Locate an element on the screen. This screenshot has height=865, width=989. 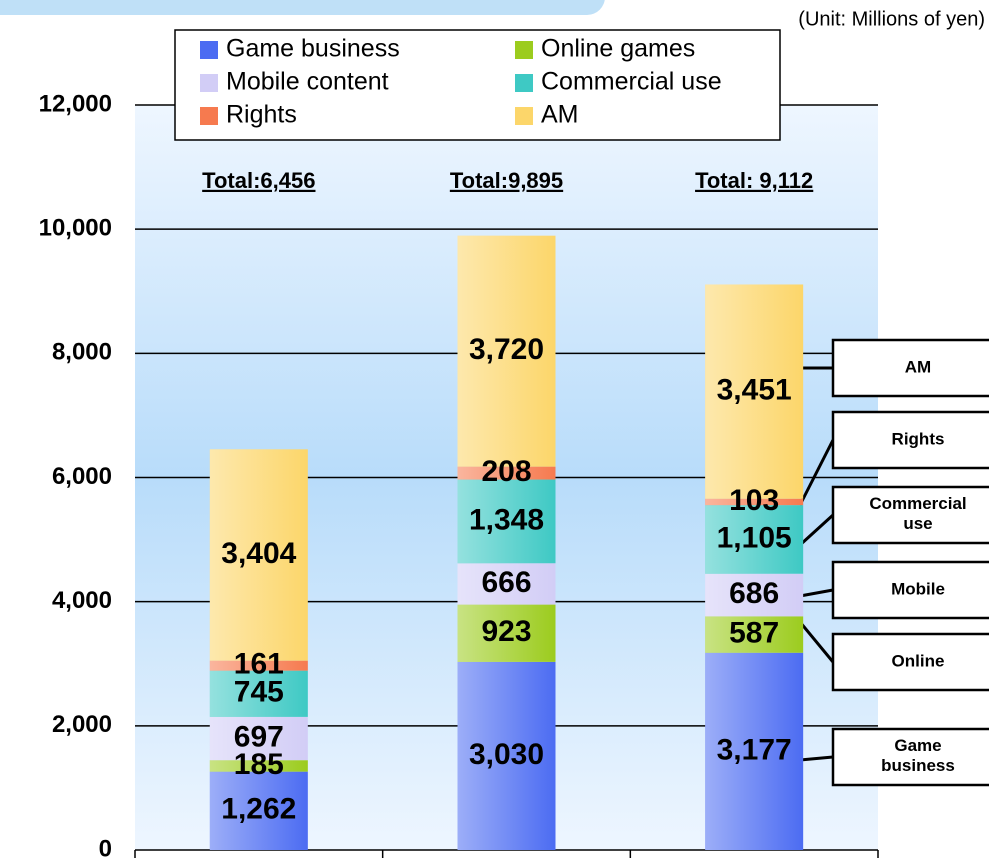
callout-label: Mobile is located at coordinates (918, 588).